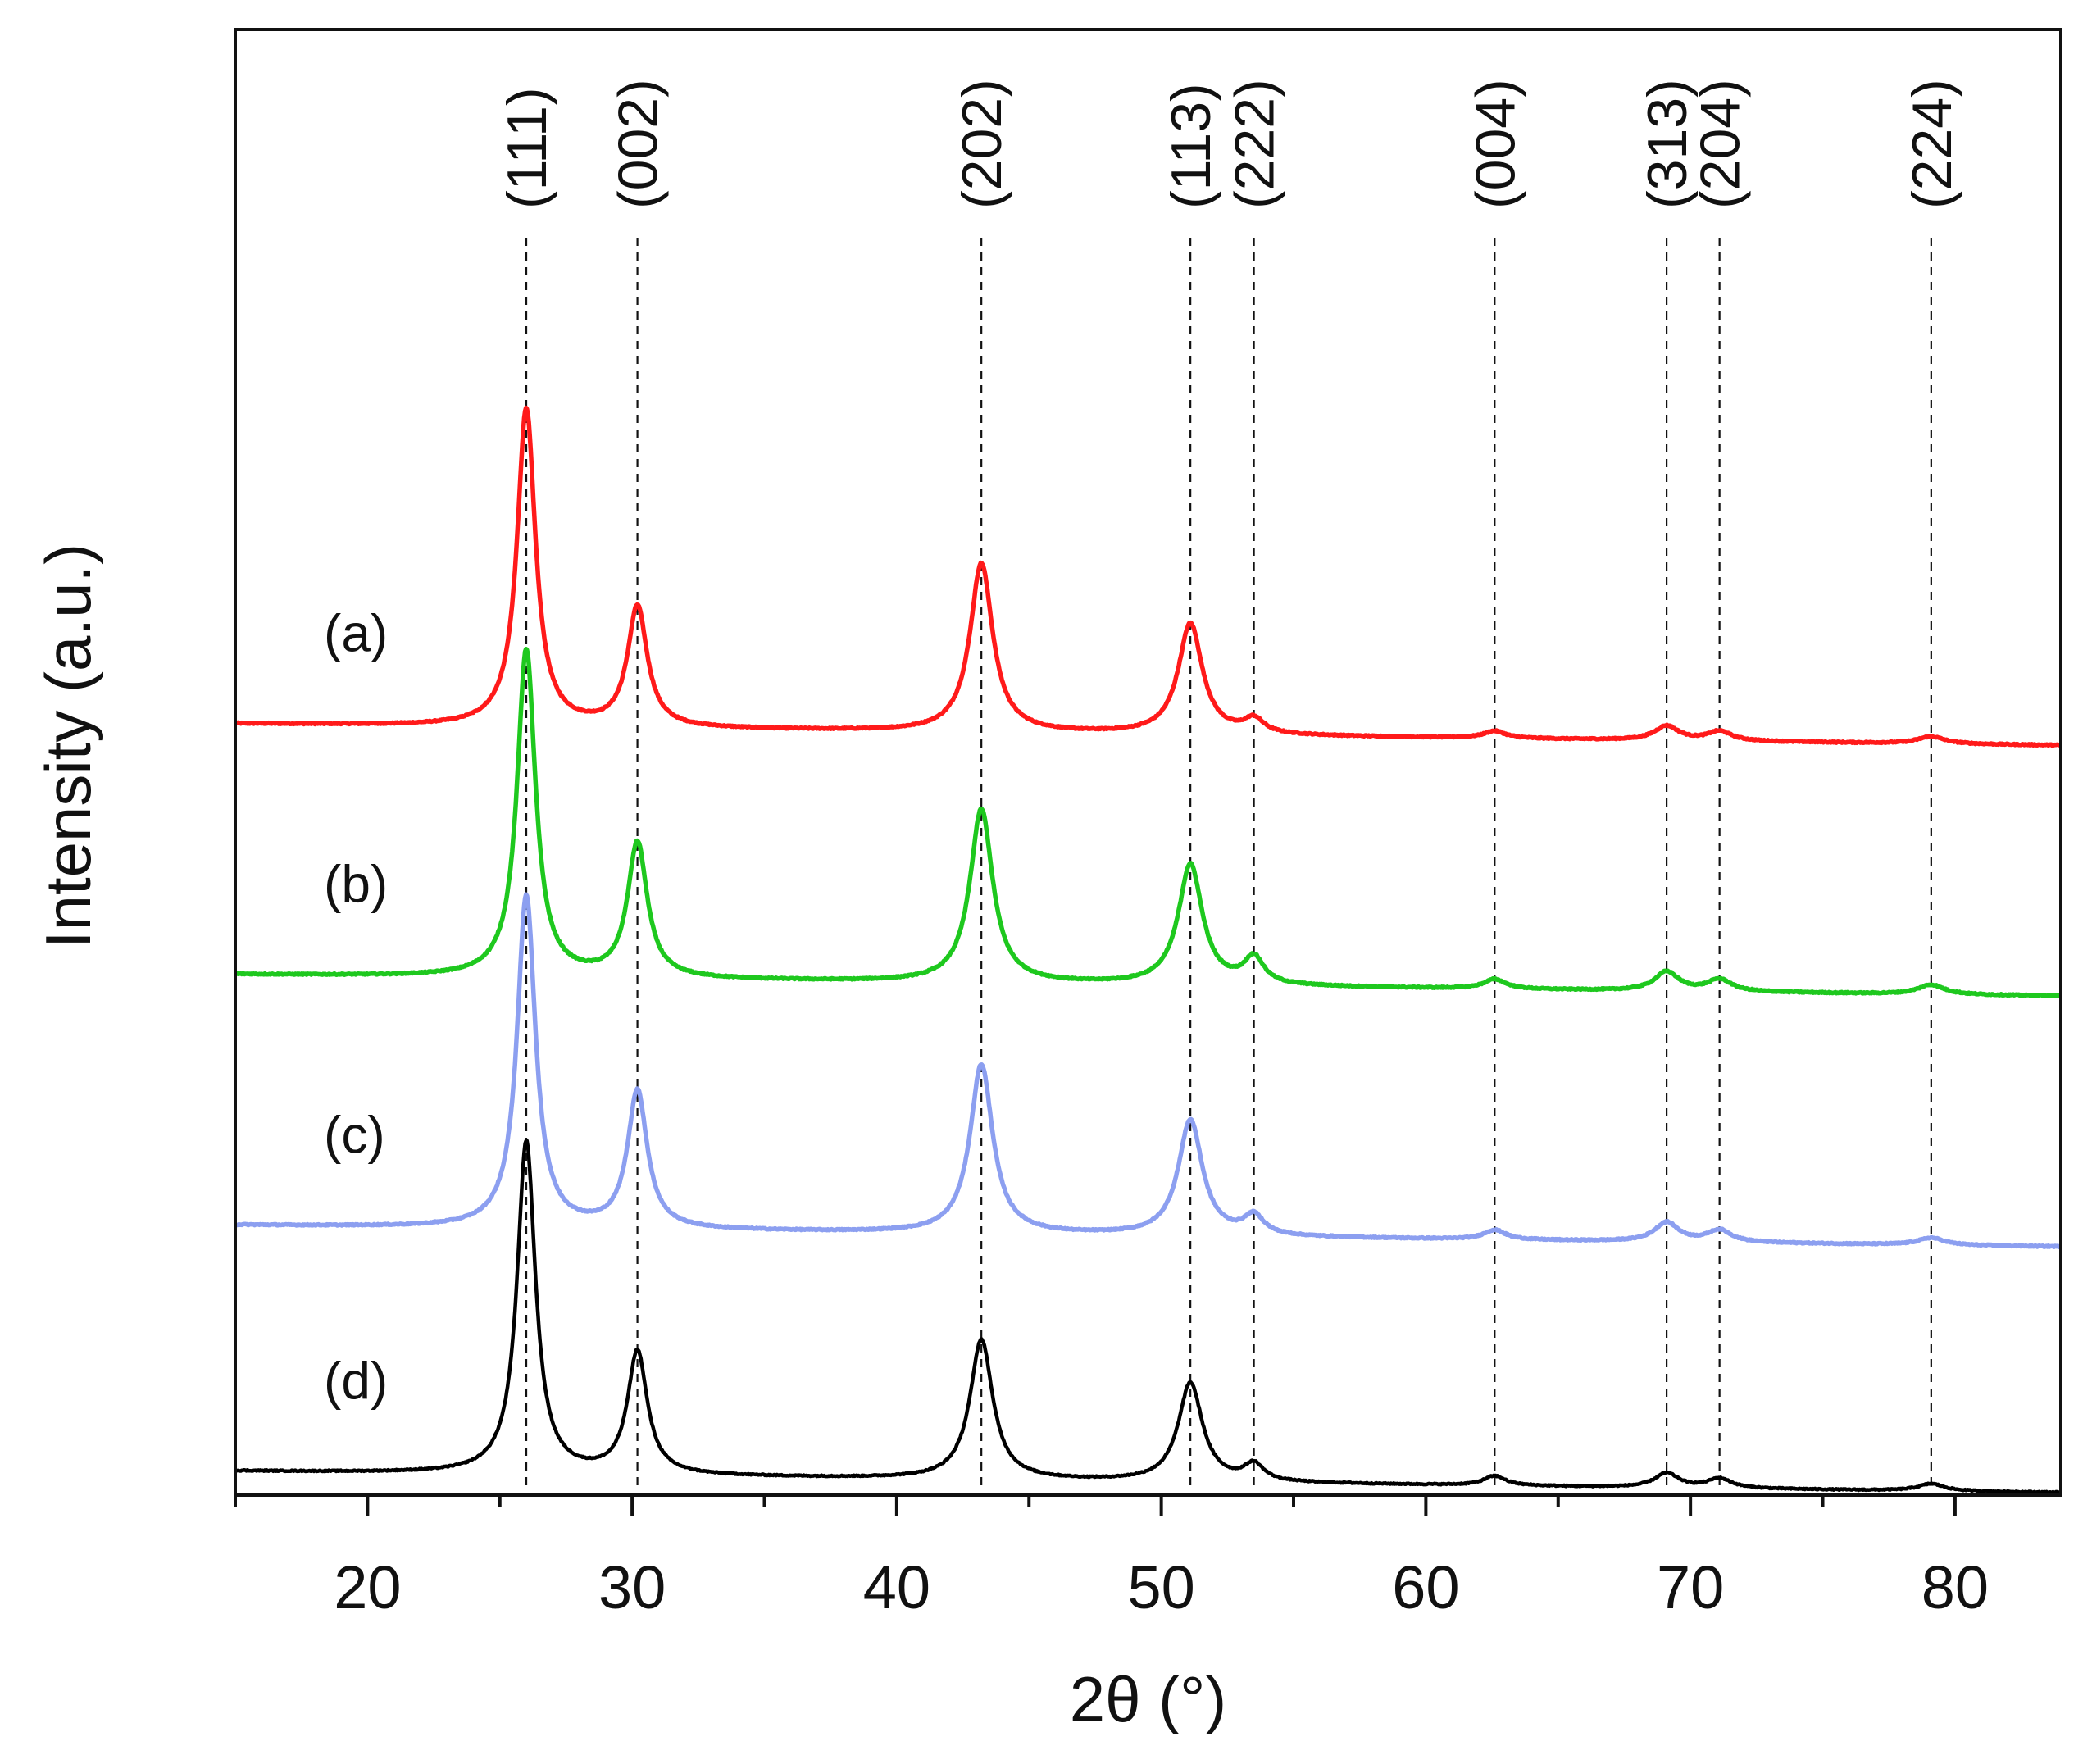  Describe the element at coordinates (527, 148) in the screenshot. I see `reflection-label: (111)` at that location.